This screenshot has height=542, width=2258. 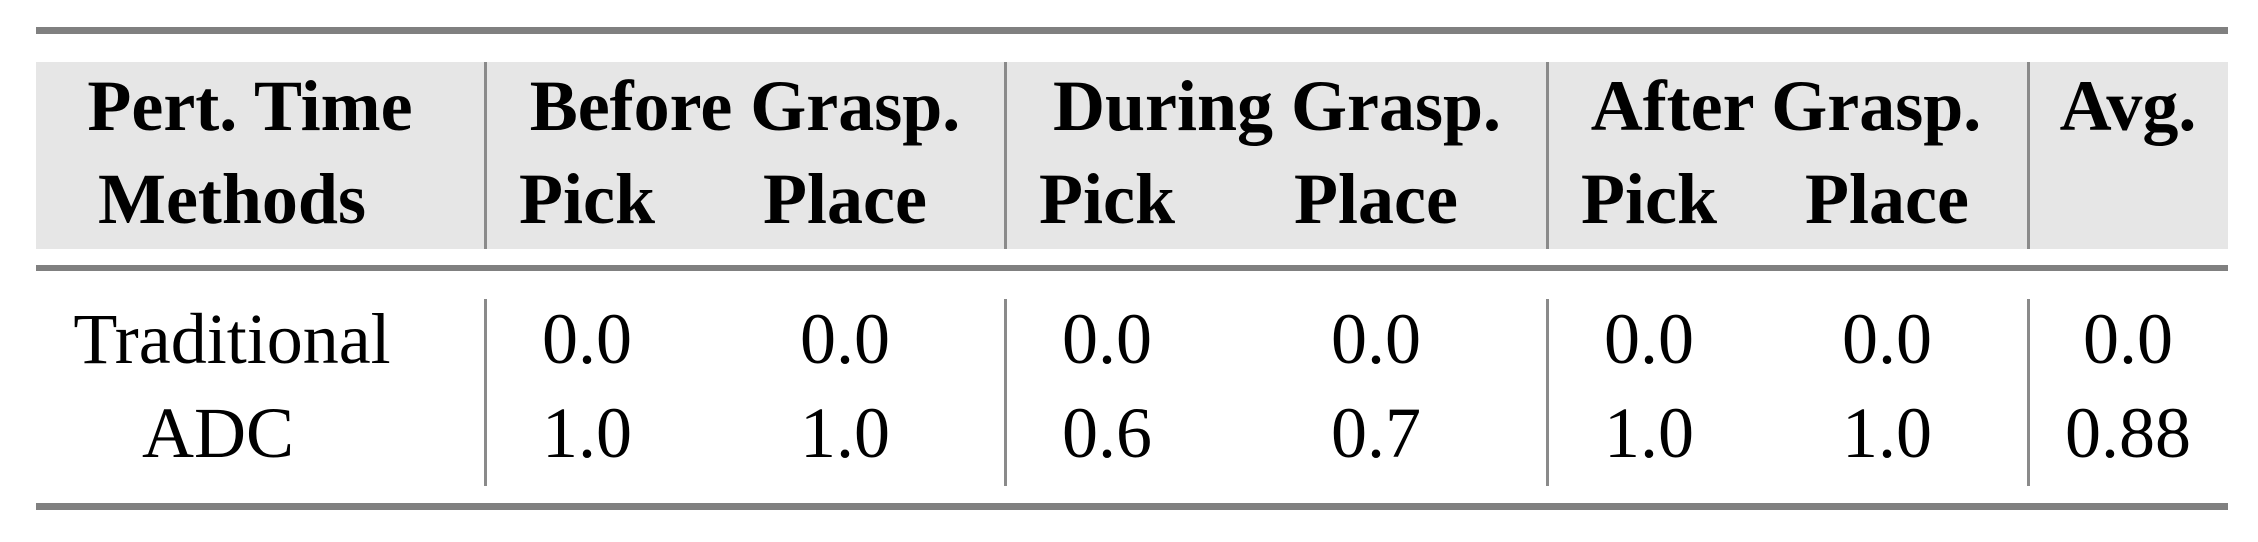 I want to click on header-pert-time: Pert. Time, so click(x=250, y=106).